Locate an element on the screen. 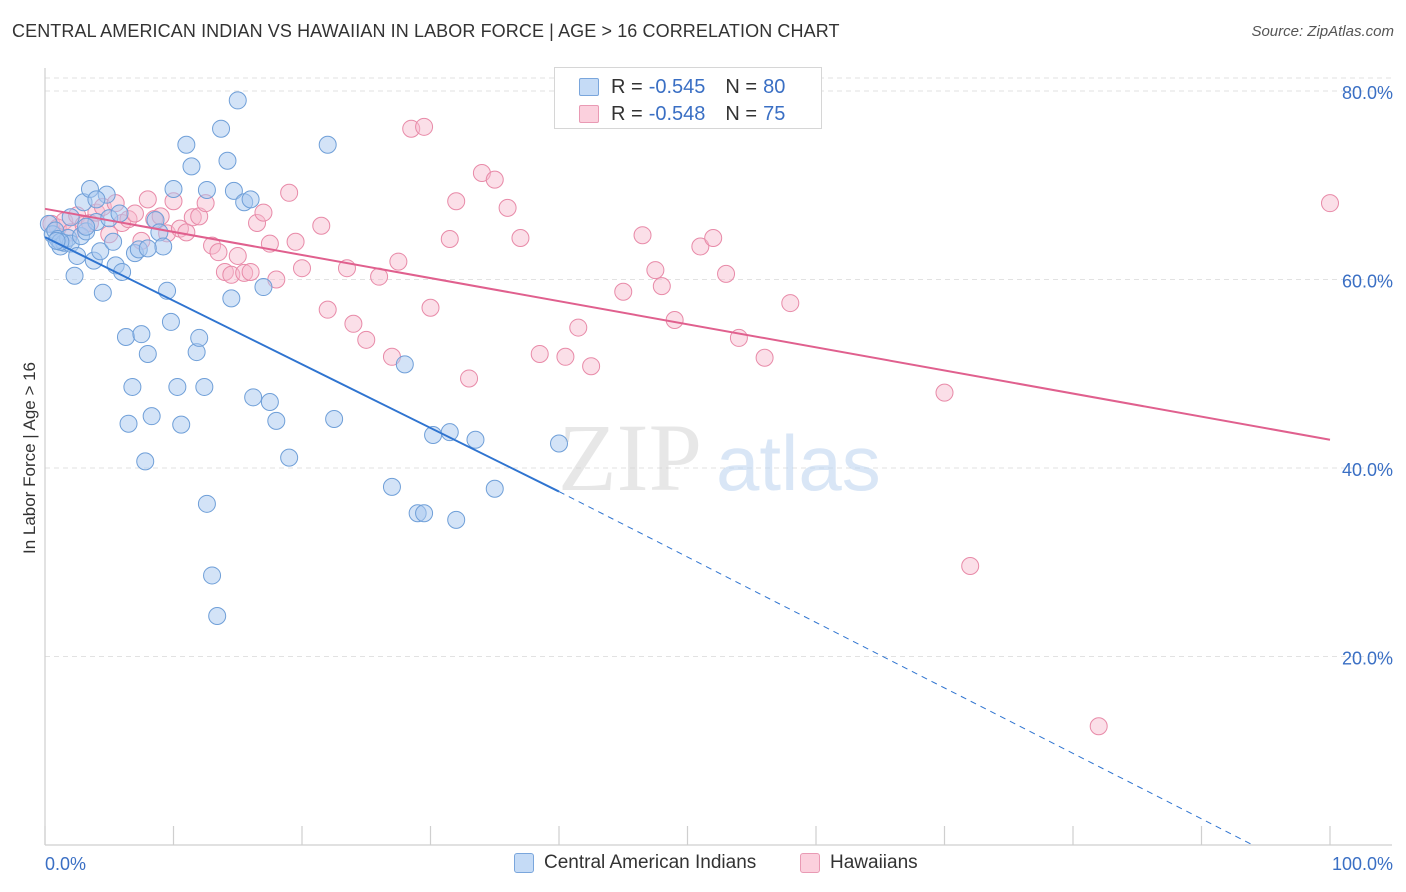 This screenshot has height=892, width=1406. legend-n-label: N = is located at coordinates (741, 86).